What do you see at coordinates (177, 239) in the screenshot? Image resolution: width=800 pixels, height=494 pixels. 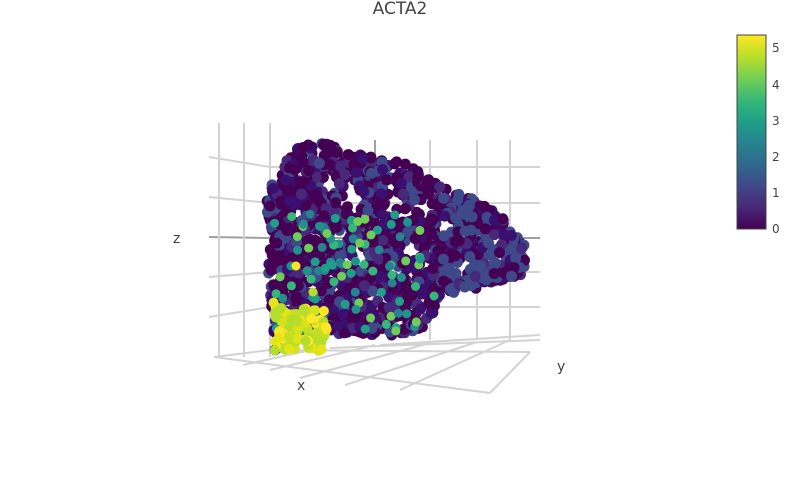 I see `z-axis-title: z` at bounding box center [177, 239].